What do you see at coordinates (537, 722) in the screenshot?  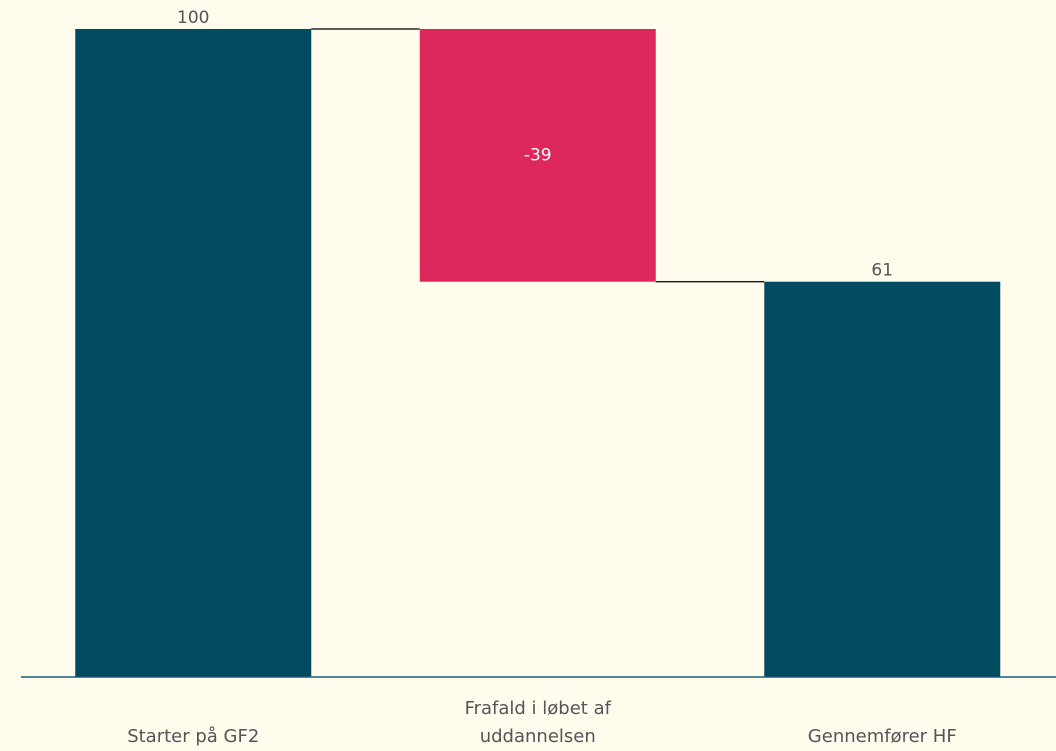 I see `x-tick-label: Frafald i løbet af uddannelsen` at bounding box center [537, 722].